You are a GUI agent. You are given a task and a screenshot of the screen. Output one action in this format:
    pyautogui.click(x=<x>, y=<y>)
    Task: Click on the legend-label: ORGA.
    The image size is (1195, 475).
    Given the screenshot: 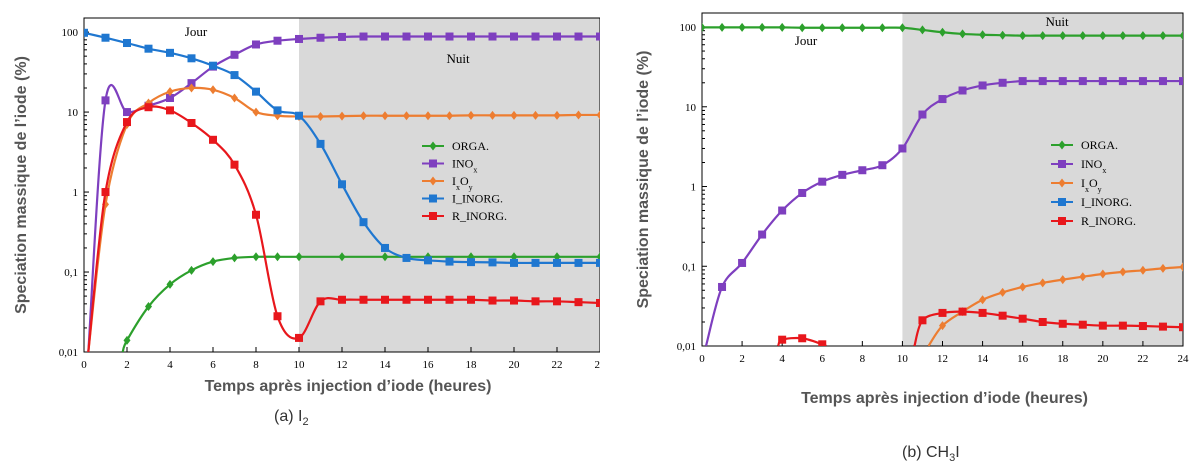 What is the action you would take?
    pyautogui.click(x=470, y=146)
    